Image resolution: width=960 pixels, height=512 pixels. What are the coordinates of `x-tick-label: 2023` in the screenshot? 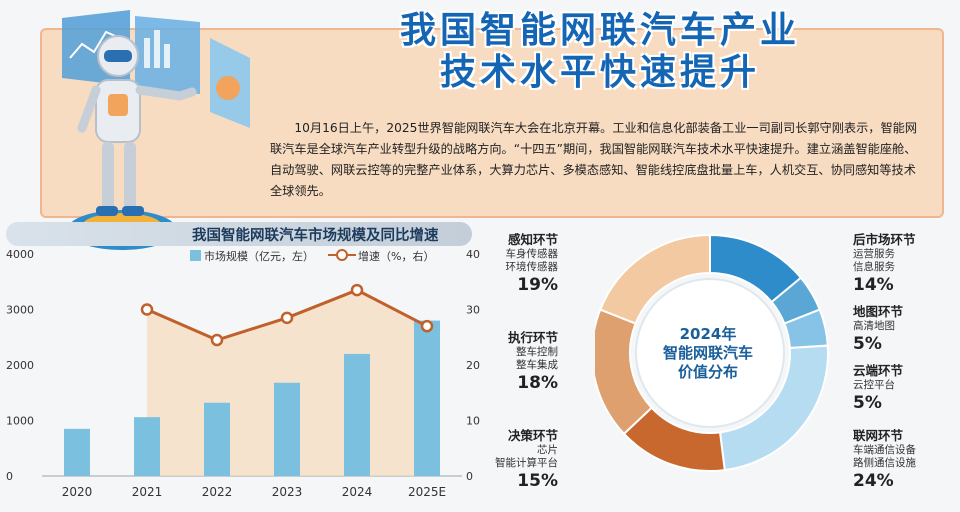 It's located at (287, 492).